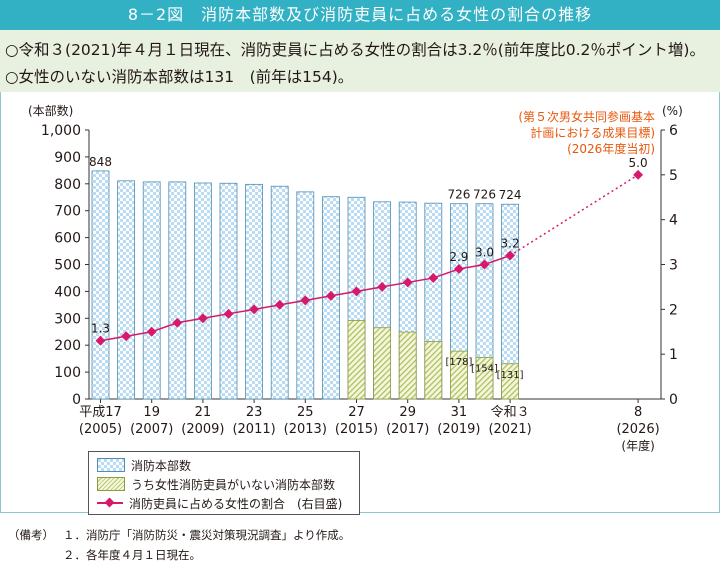  Describe the element at coordinates (637, 445) in the screenshot. I see `x-axis-unit-label: (年度)` at that location.